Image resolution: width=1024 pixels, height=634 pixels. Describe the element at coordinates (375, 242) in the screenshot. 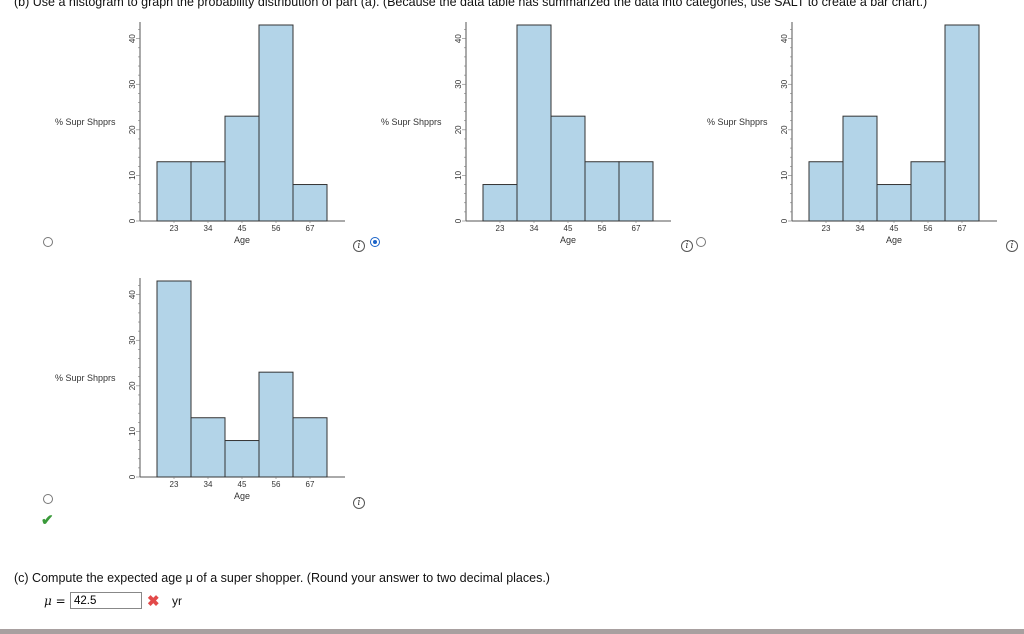

I see `option-2-radio` at that location.